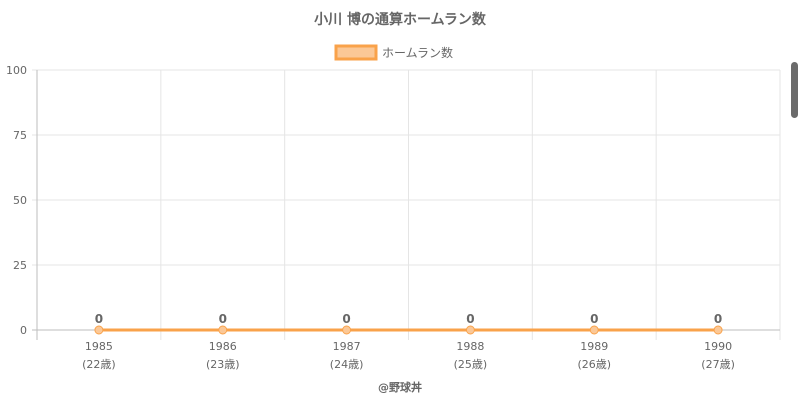  Describe the element at coordinates (471, 364) in the screenshot. I see `x-tick-sublabel: (25歳)` at that location.